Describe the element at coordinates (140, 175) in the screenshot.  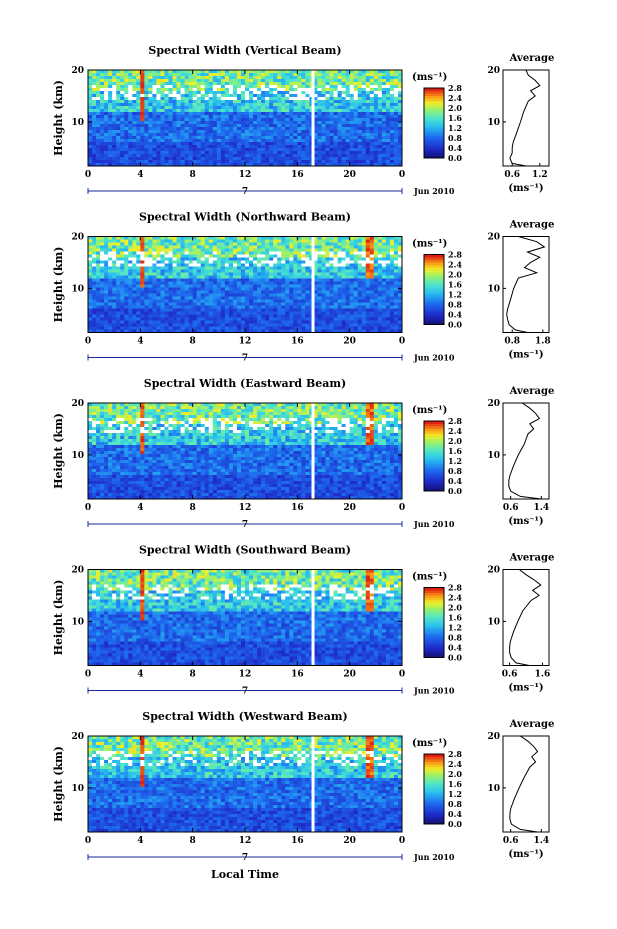
I see `x-tick-label: 4` at that location.